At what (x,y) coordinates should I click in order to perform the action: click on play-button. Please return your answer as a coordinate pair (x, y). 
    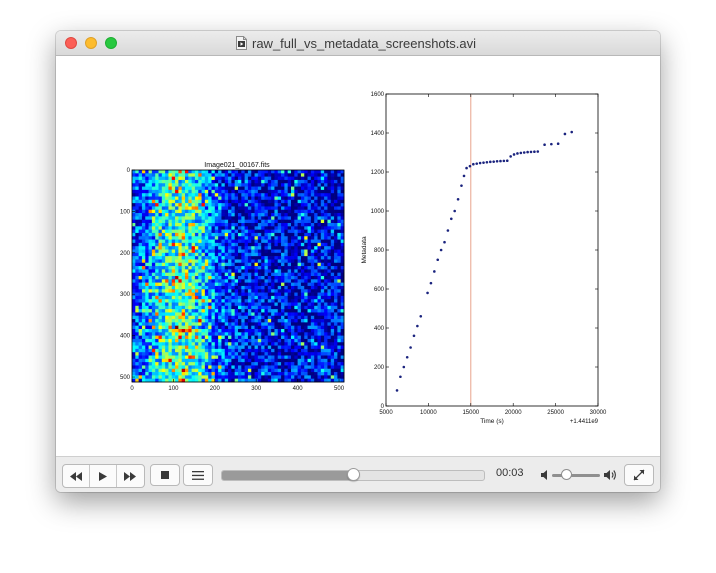
    Looking at the image, I should click on (103, 476).